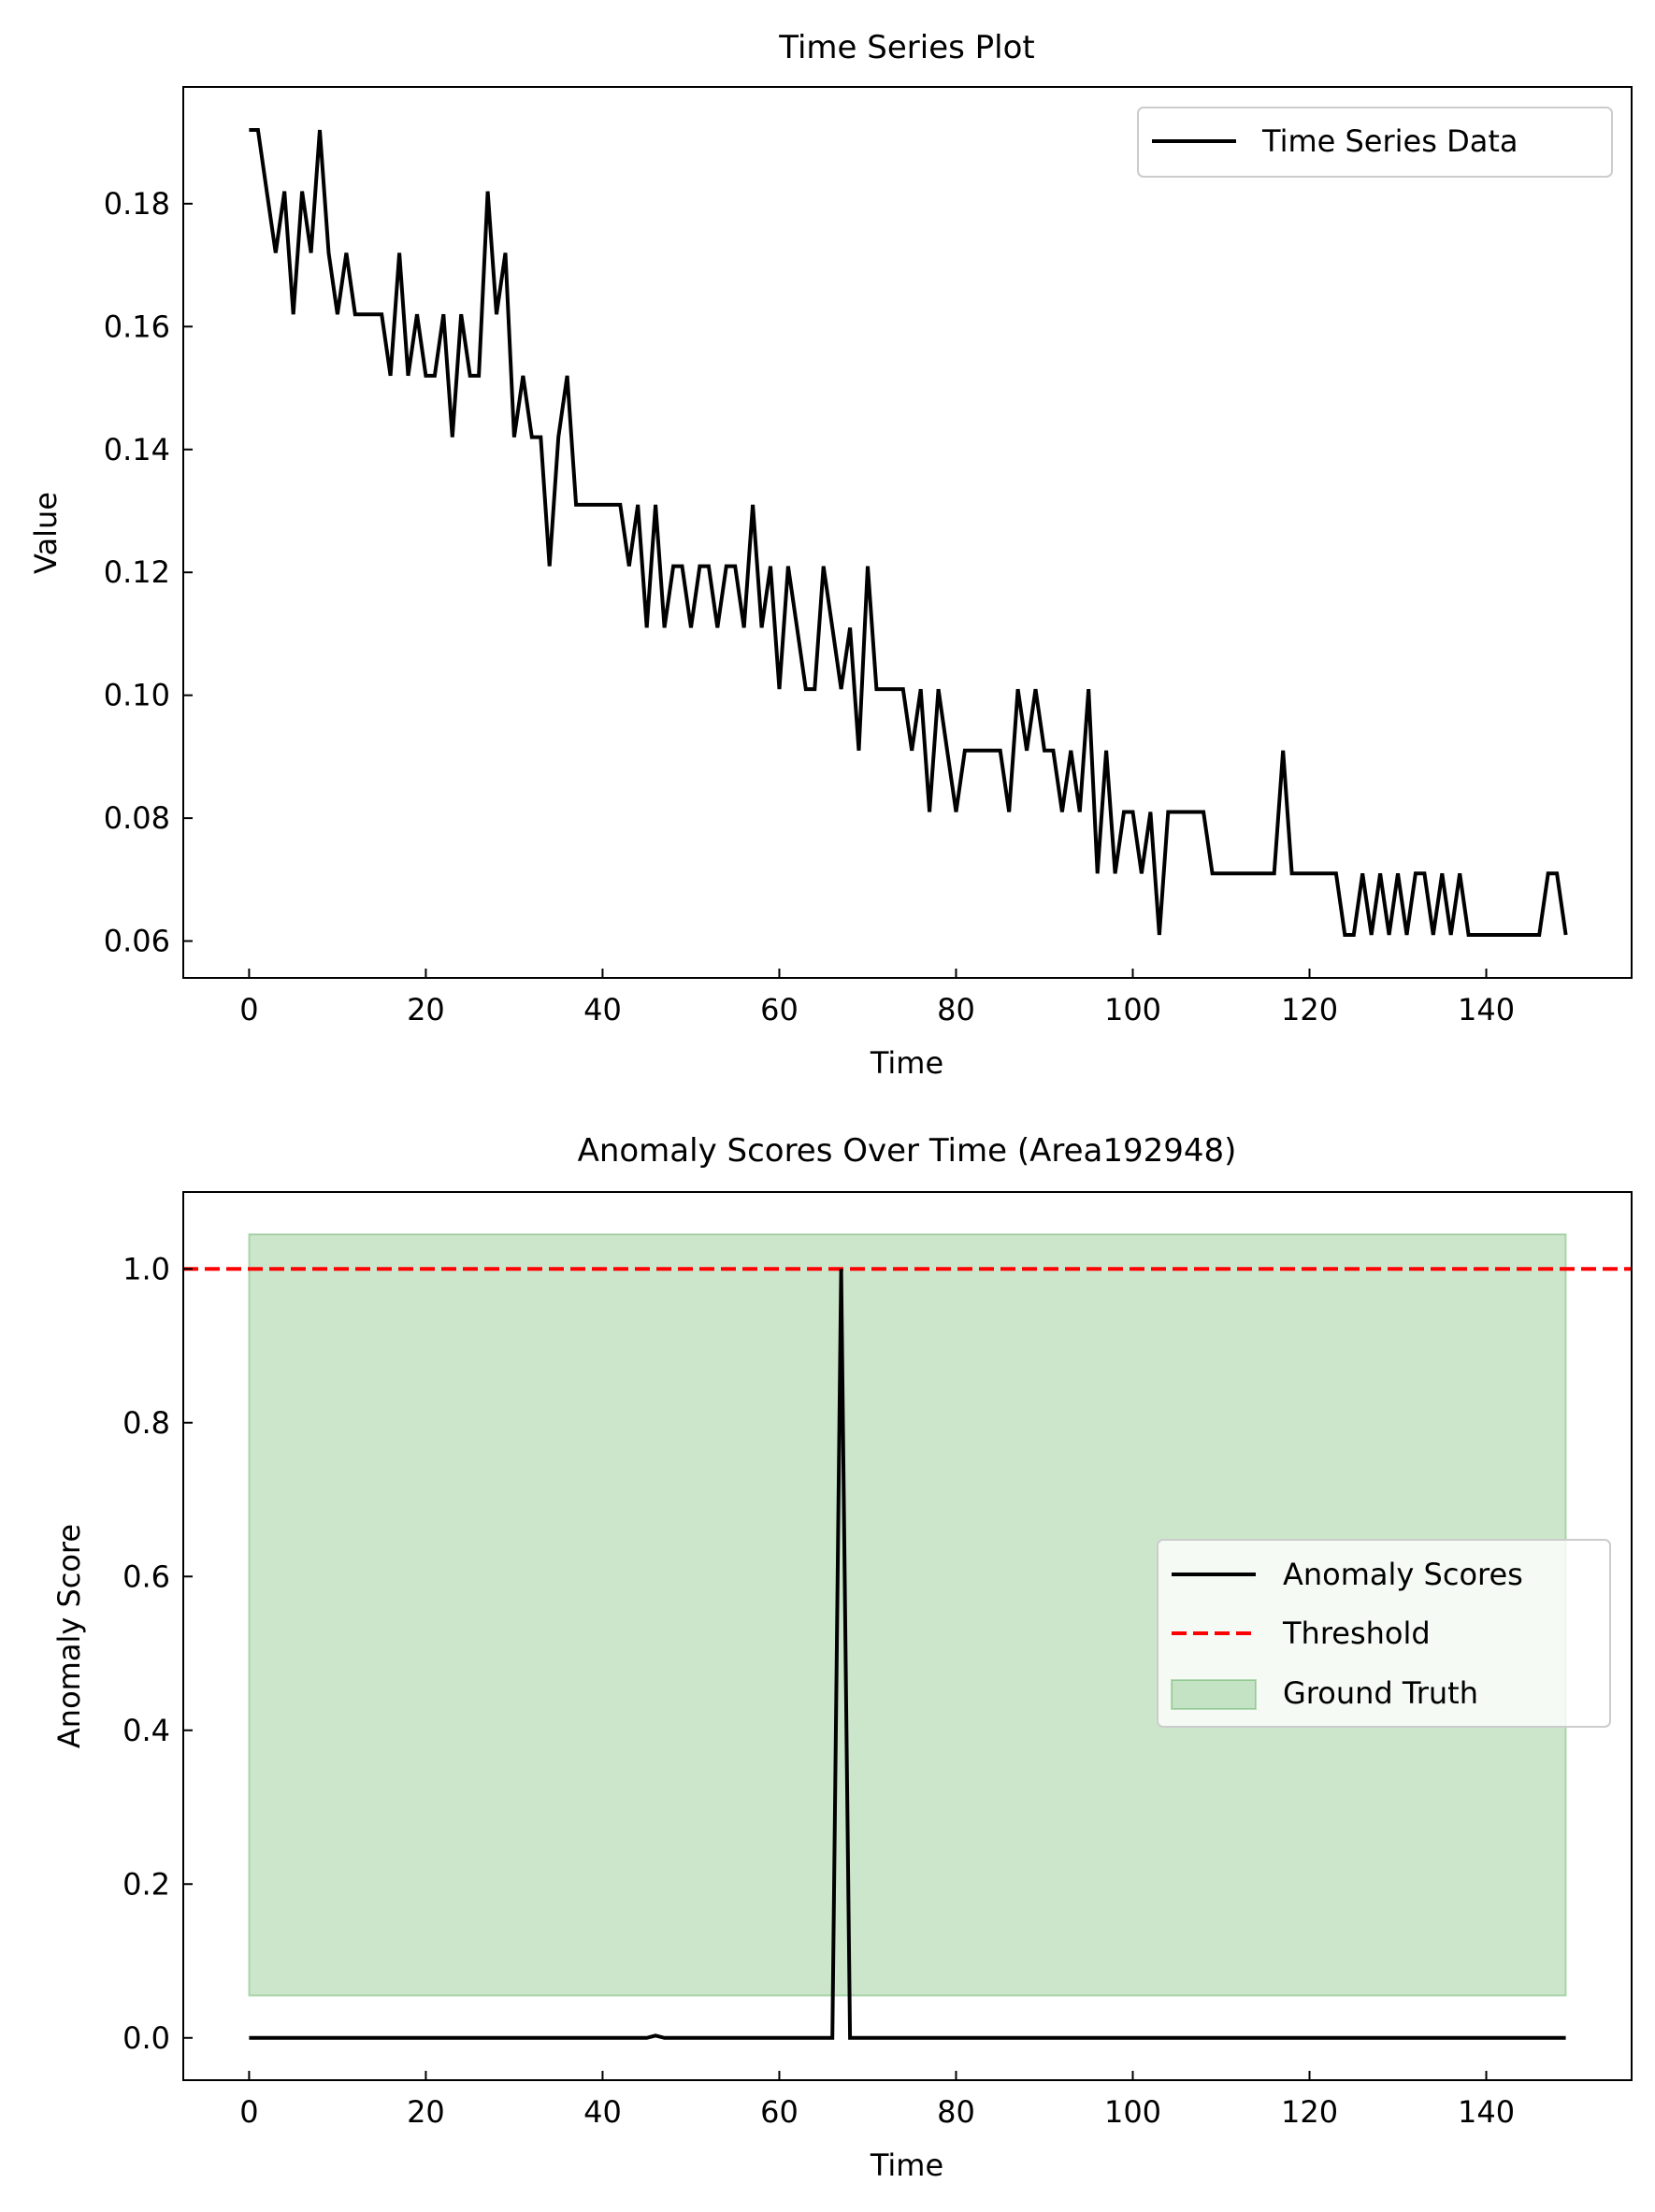 The width and height of the screenshot is (1655, 2212). I want to click on legend-entry: Ground Truth, so click(1380, 1693).